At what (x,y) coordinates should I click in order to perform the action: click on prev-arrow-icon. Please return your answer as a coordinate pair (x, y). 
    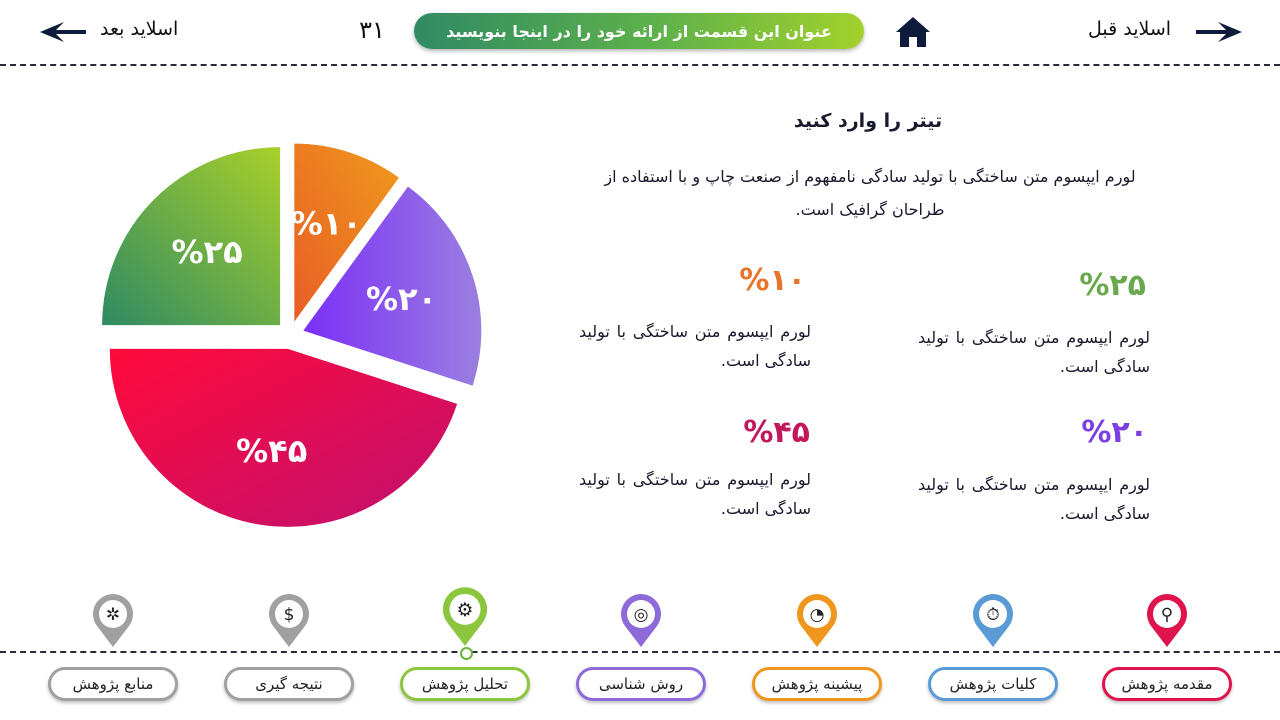
    Looking at the image, I should click on (1219, 32).